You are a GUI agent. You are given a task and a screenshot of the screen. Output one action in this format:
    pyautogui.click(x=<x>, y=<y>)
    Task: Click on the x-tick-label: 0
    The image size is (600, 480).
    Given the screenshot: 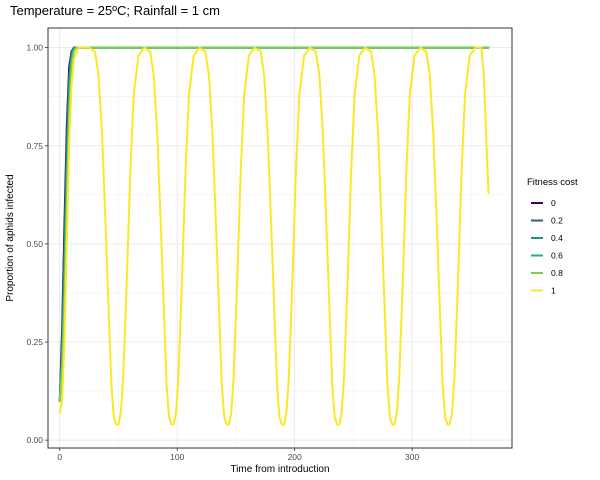 What is the action you would take?
    pyautogui.click(x=59, y=457)
    